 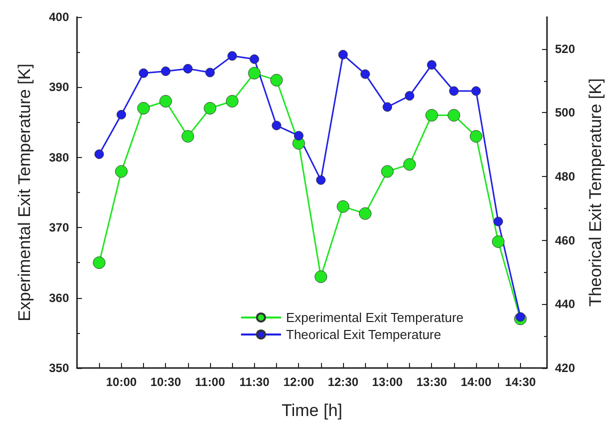 What do you see at coordinates (24, 193) in the screenshot?
I see `y-axis-title: Experimental Exit Temperature [K]` at bounding box center [24, 193].